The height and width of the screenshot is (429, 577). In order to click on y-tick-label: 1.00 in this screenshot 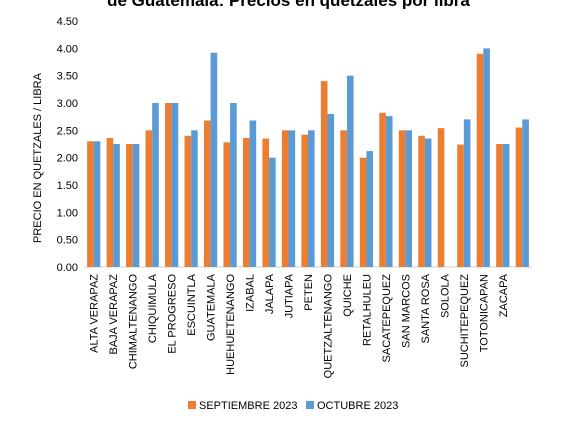, I will do `click(67, 213)`.